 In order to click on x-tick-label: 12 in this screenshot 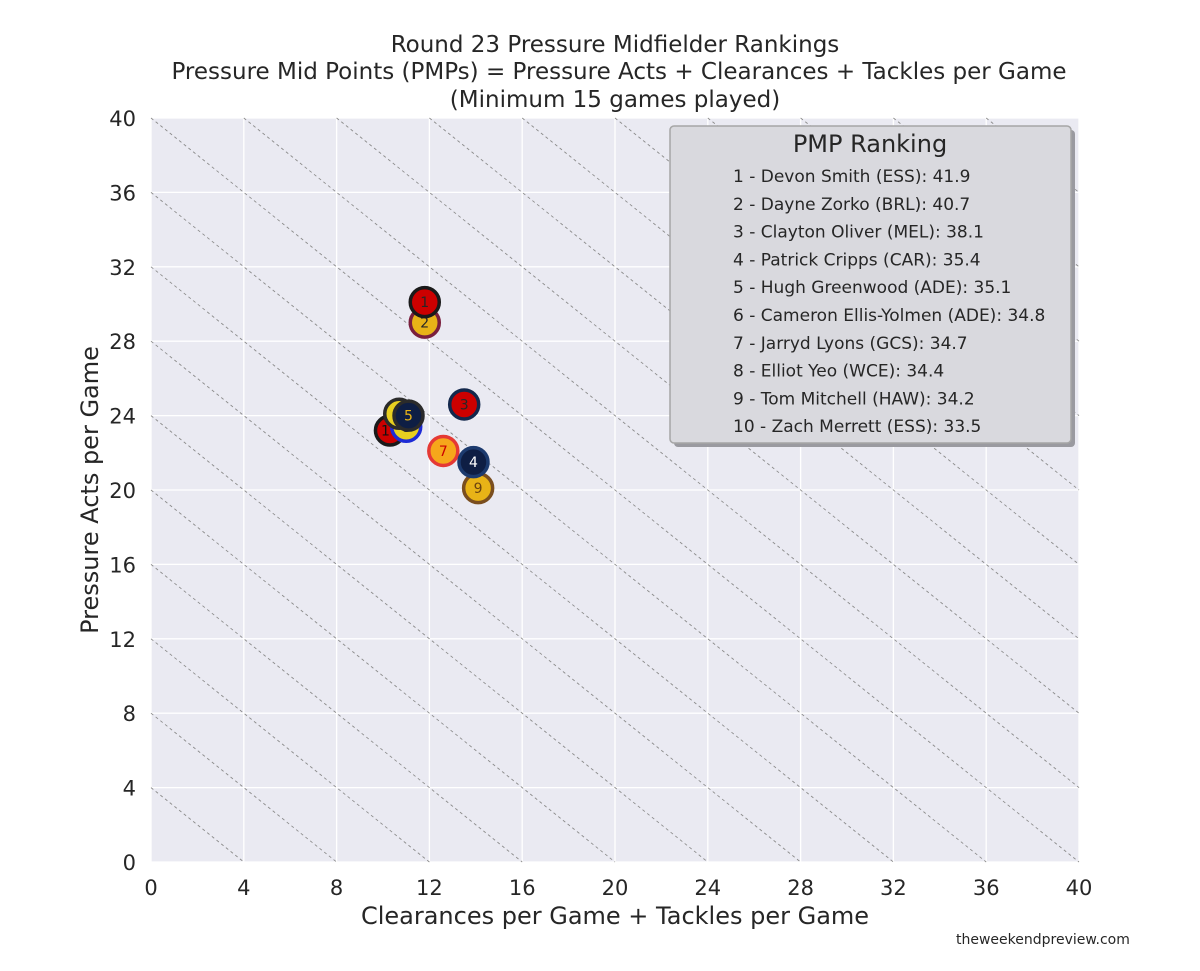, I will do `click(429, 888)`.